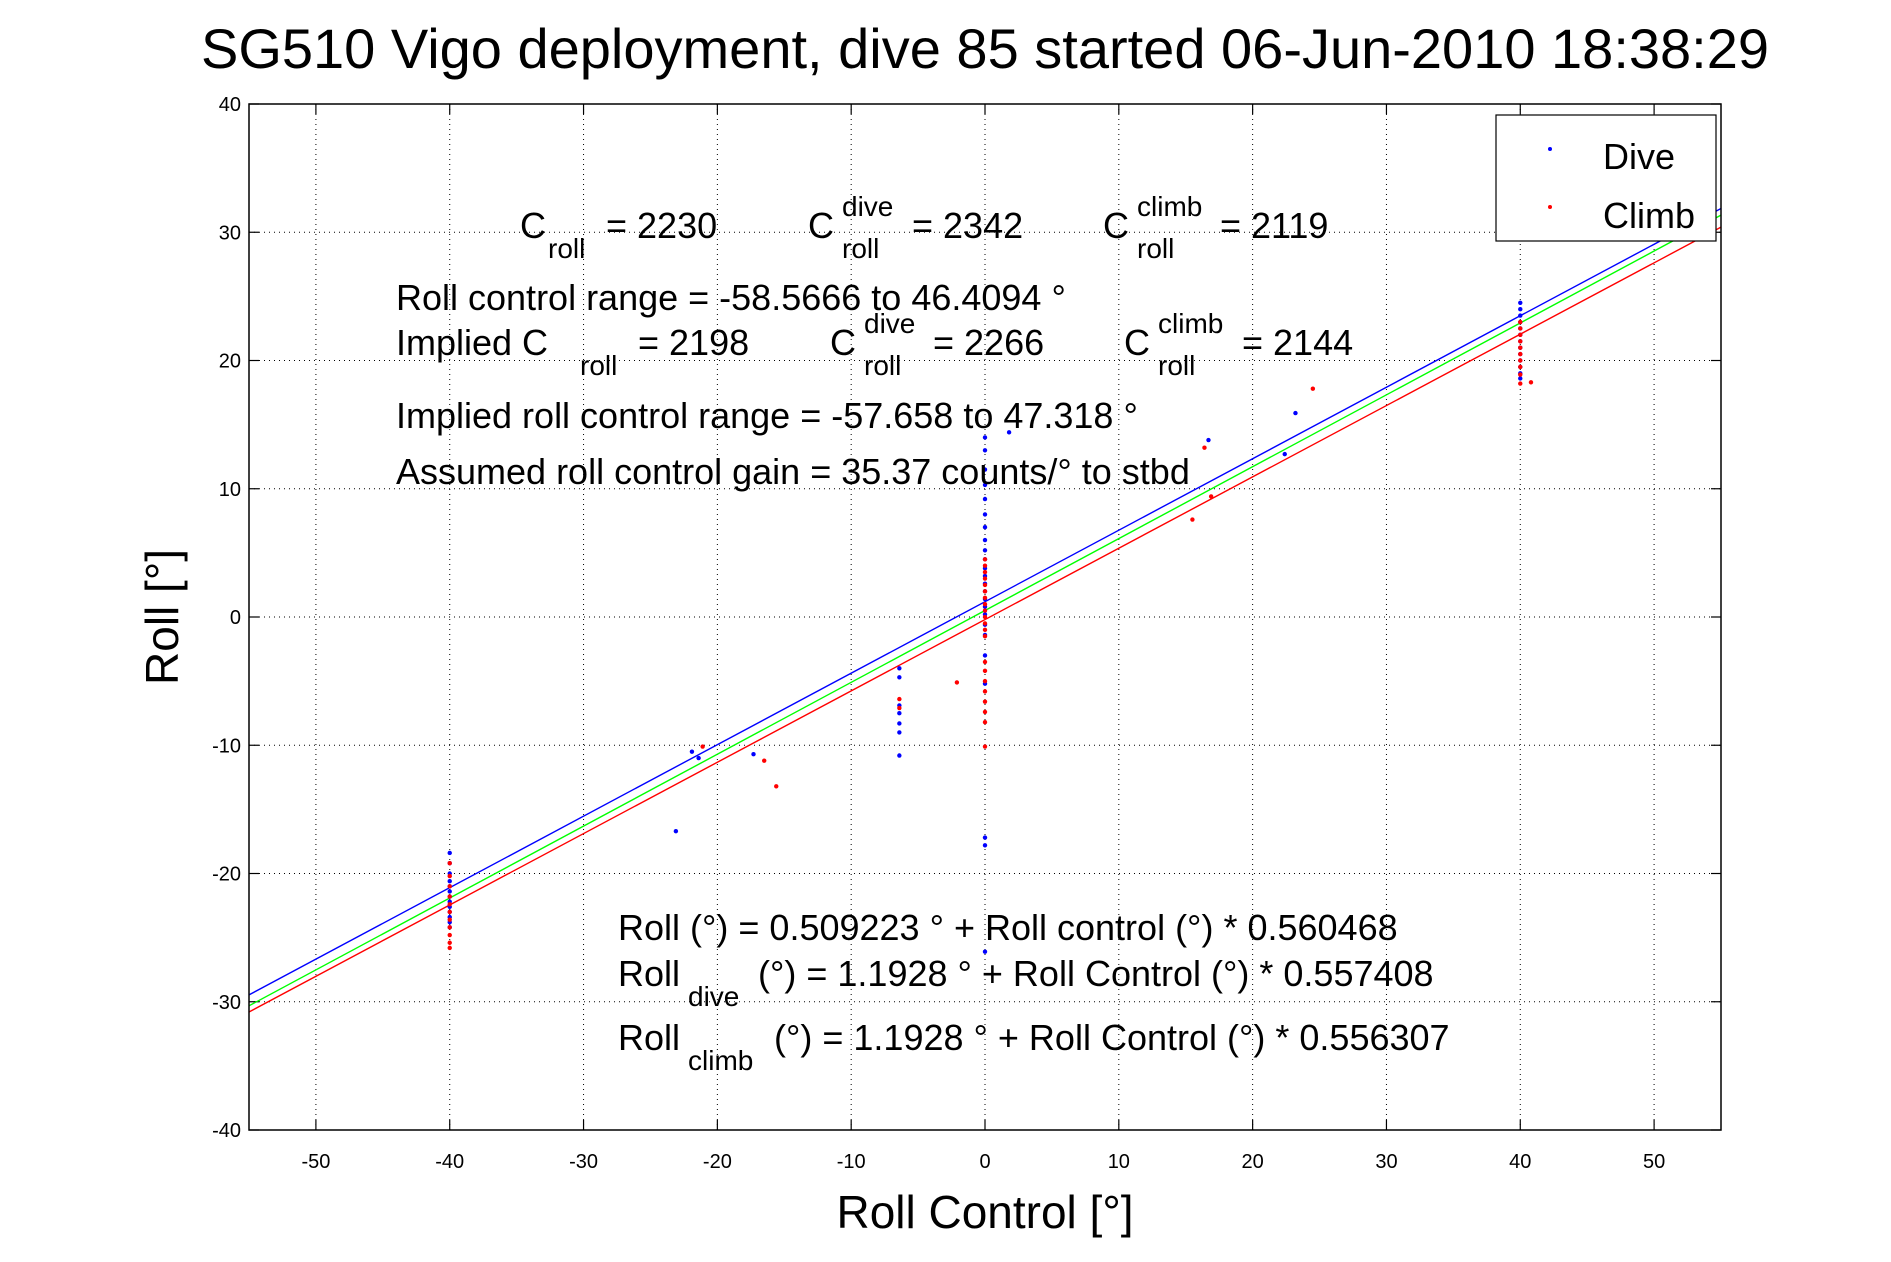  I want to click on x-tick-label: -10, so click(851, 1162).